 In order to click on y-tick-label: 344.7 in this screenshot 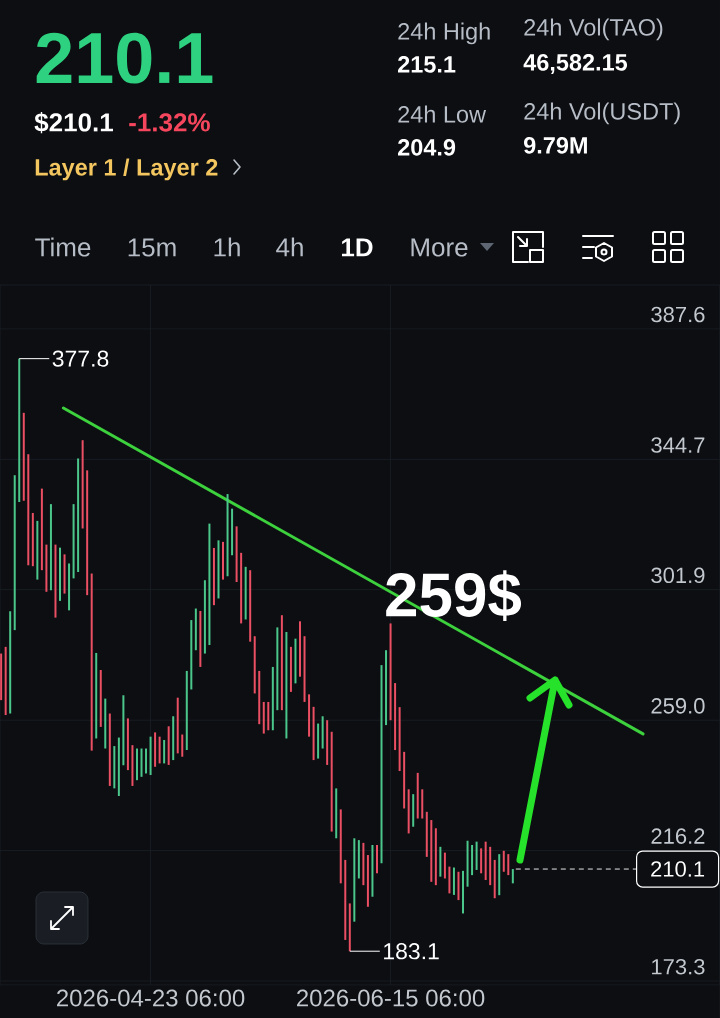, I will do `click(678, 445)`.